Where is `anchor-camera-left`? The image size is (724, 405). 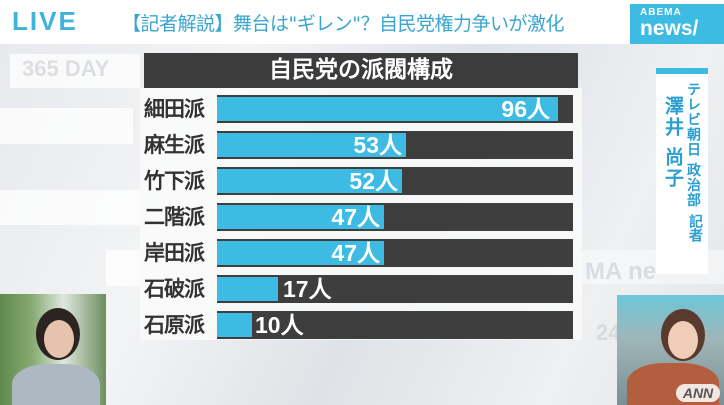
anchor-camera-left is located at coordinates (53, 349).